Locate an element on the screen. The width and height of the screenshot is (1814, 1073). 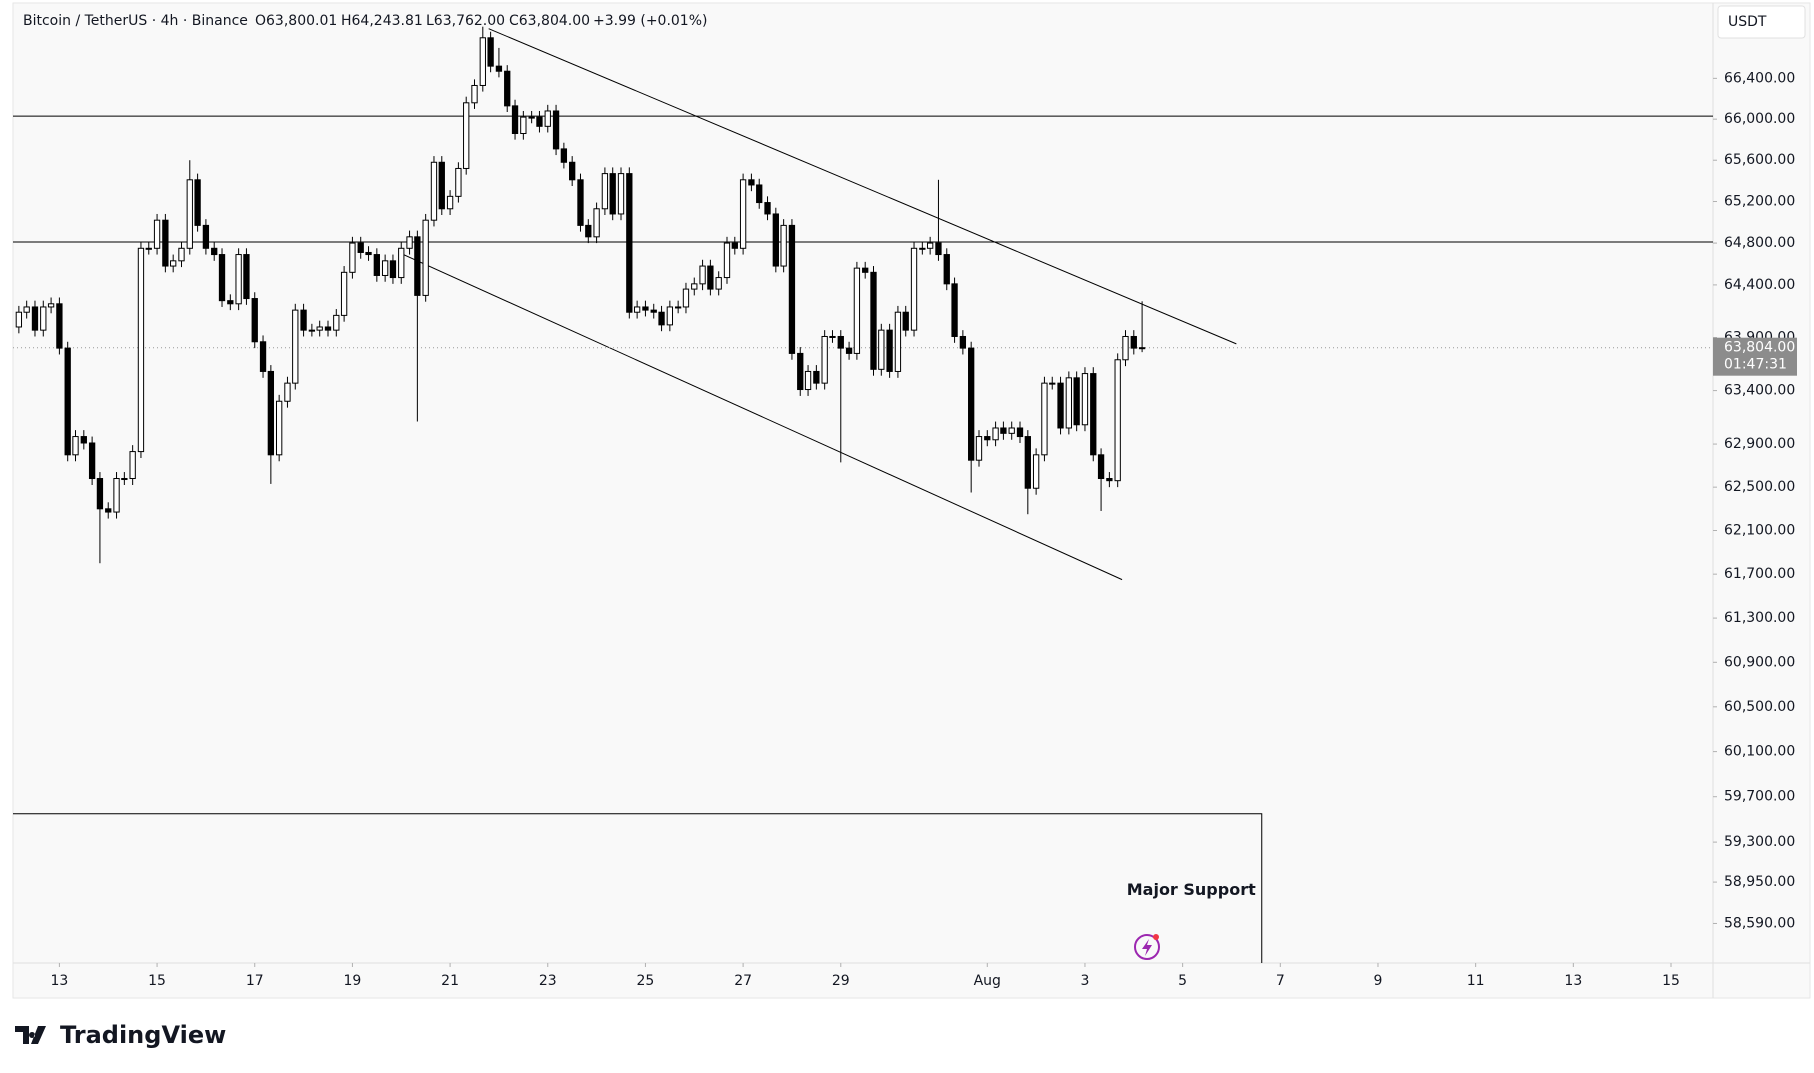
y-tick-label: 60,500.00 is located at coordinates (1759, 707).